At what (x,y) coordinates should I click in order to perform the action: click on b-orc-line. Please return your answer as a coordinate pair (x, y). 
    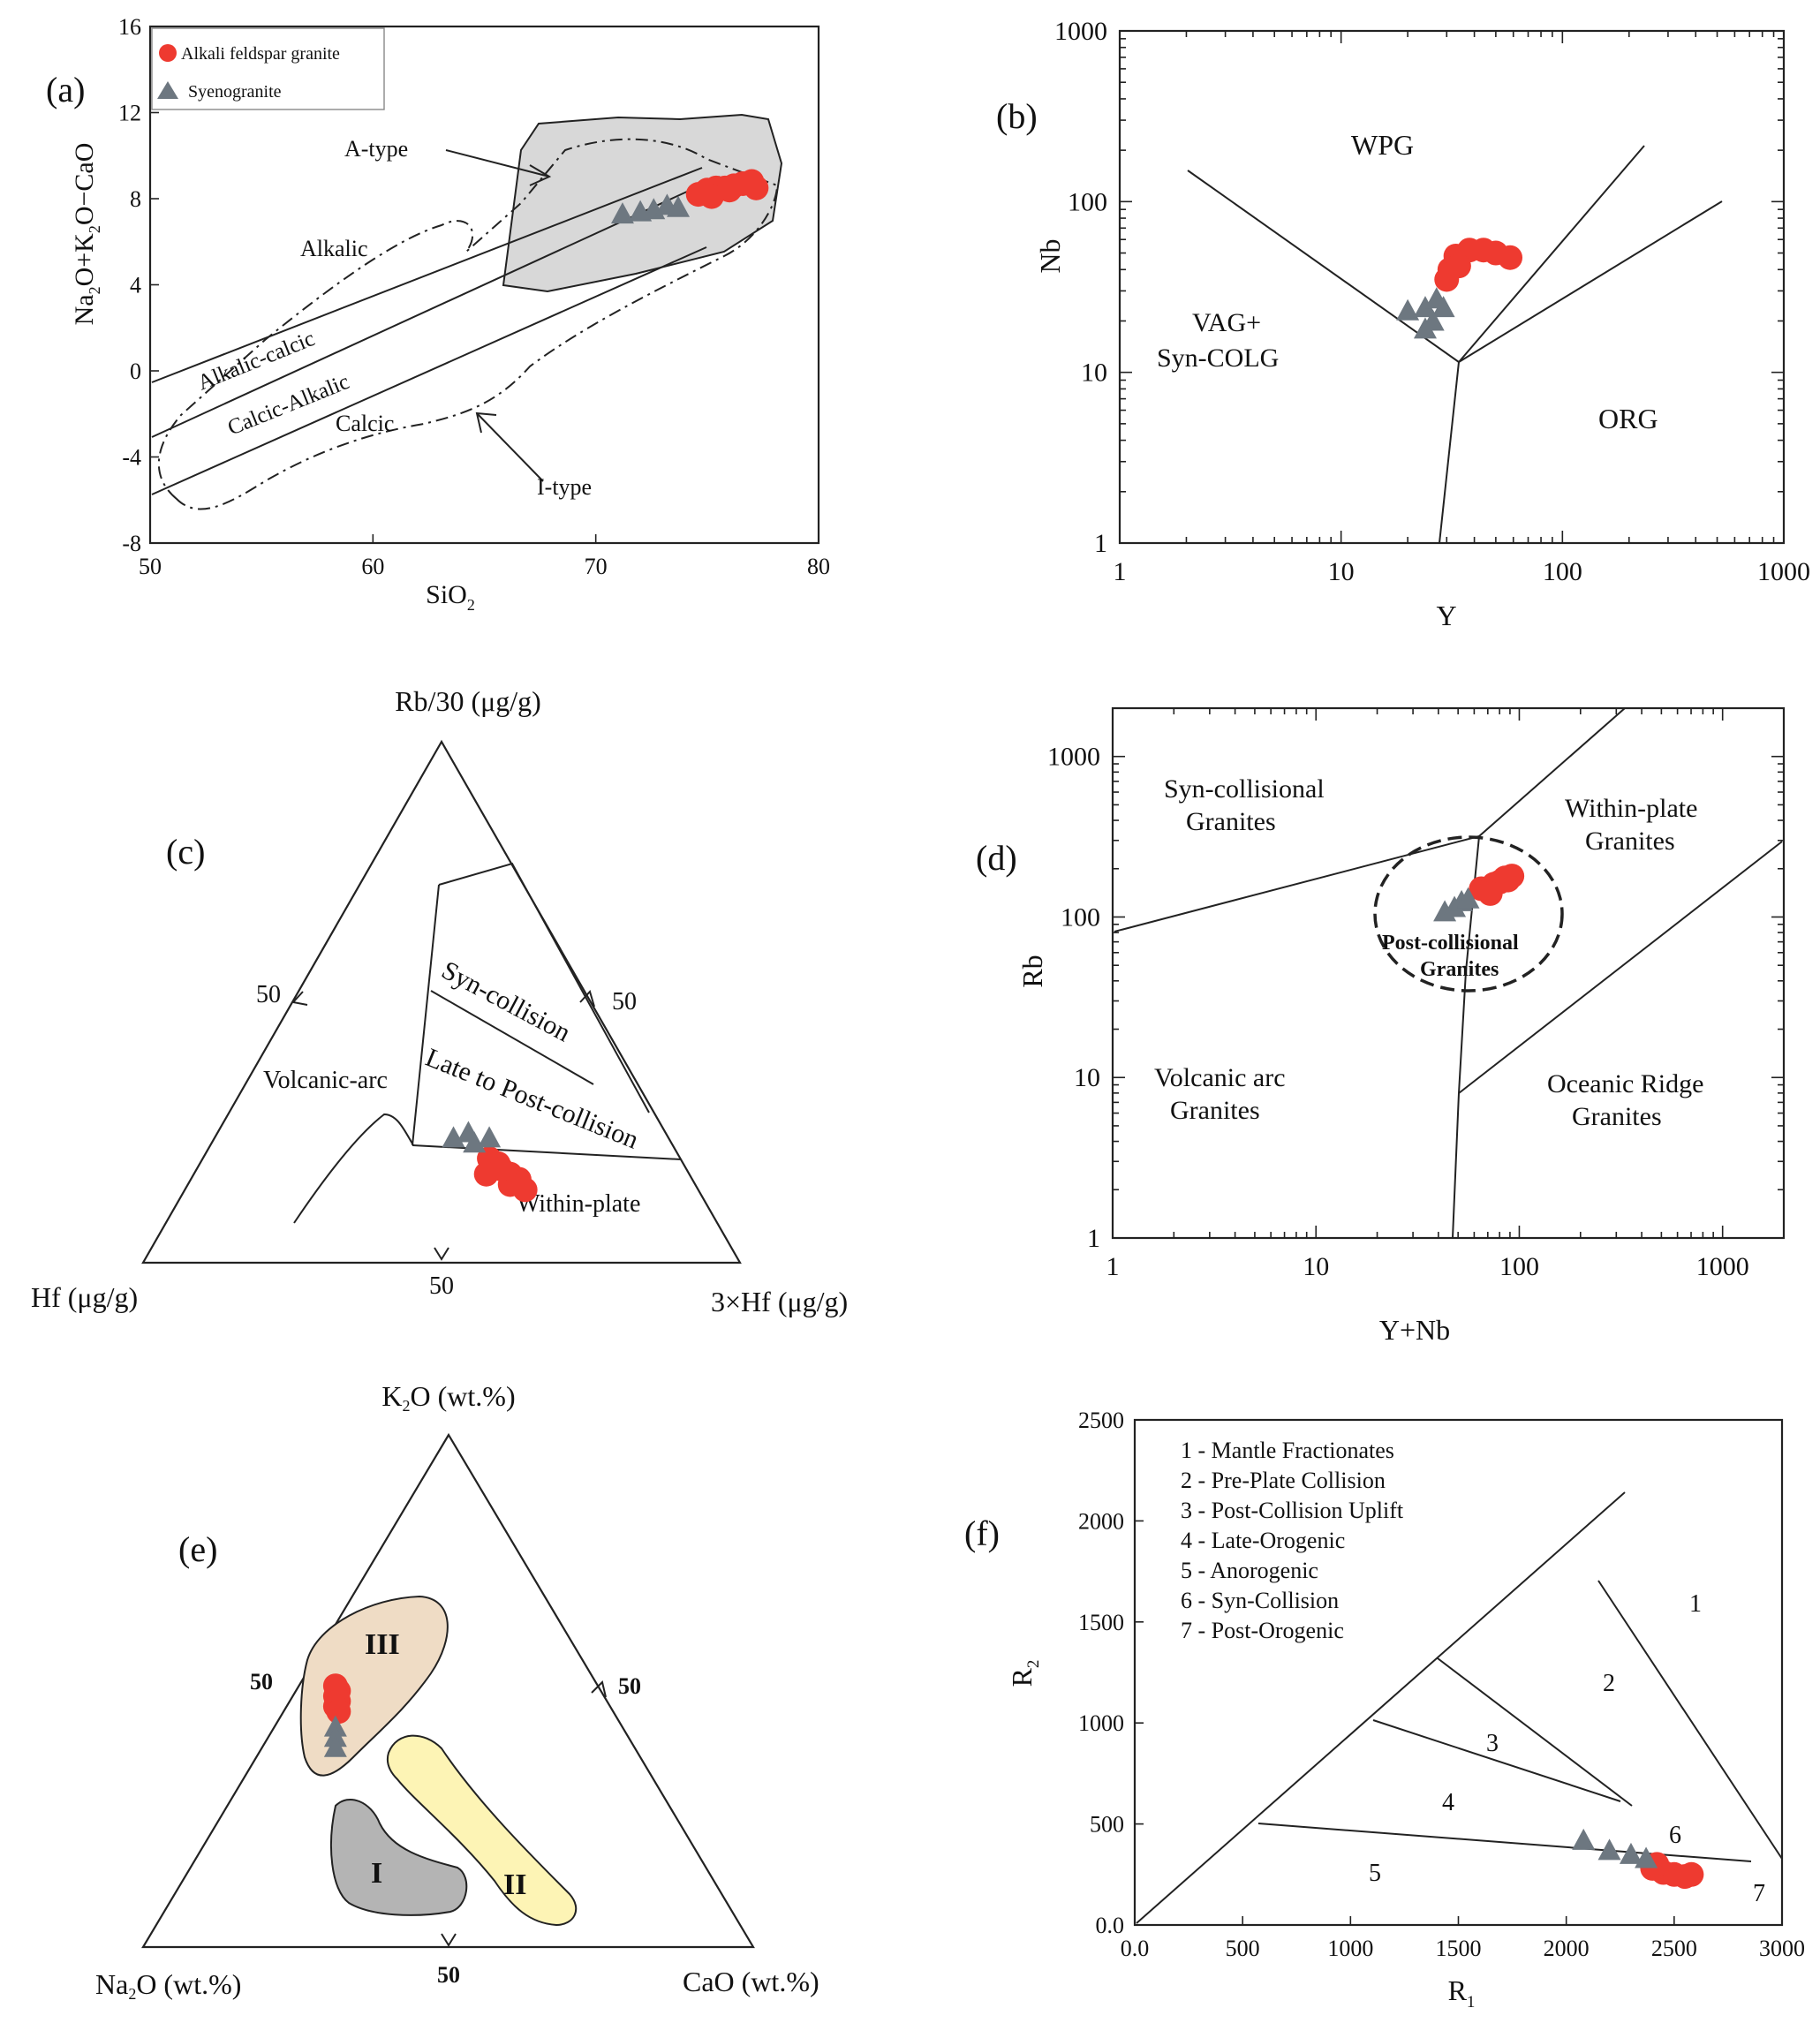
    Looking at the image, I should click on (1590, 281).